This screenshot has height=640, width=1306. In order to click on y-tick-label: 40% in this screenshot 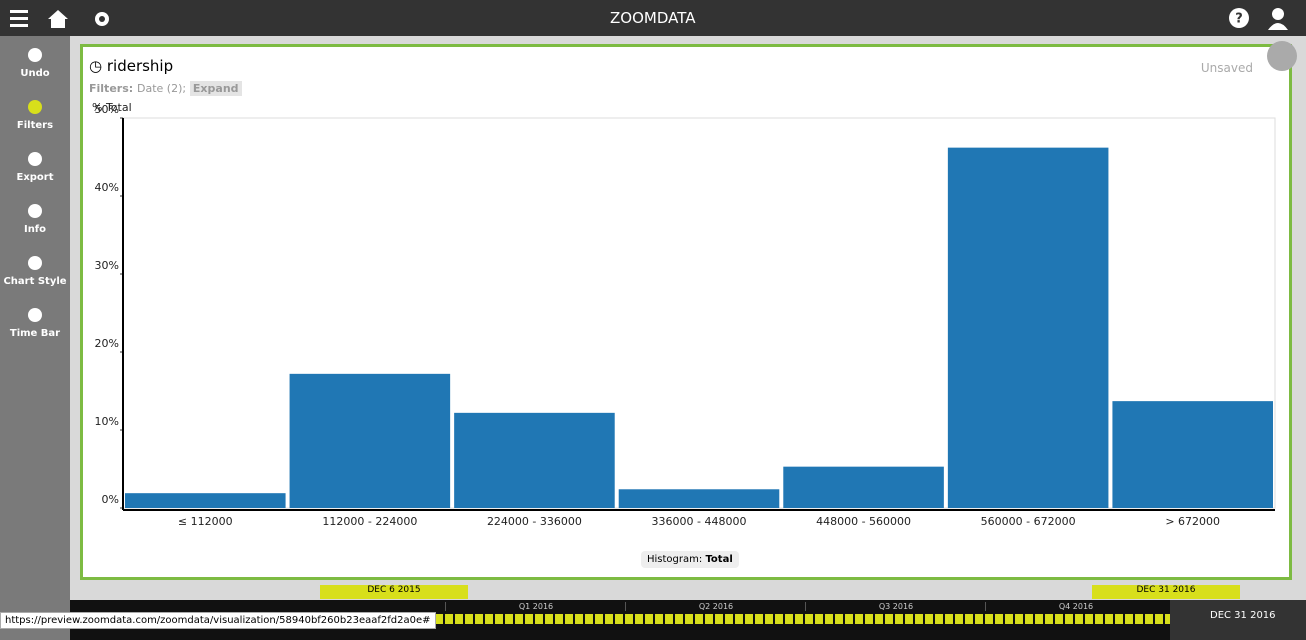, I will do `click(107, 187)`.